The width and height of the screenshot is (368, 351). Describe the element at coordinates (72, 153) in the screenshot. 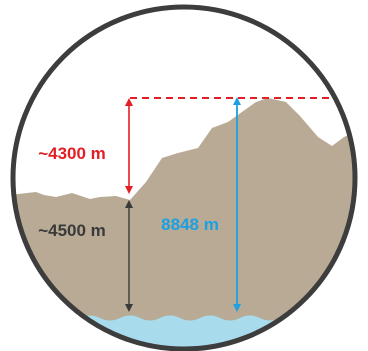

I see `summit-height-label: ~4300 m` at that location.